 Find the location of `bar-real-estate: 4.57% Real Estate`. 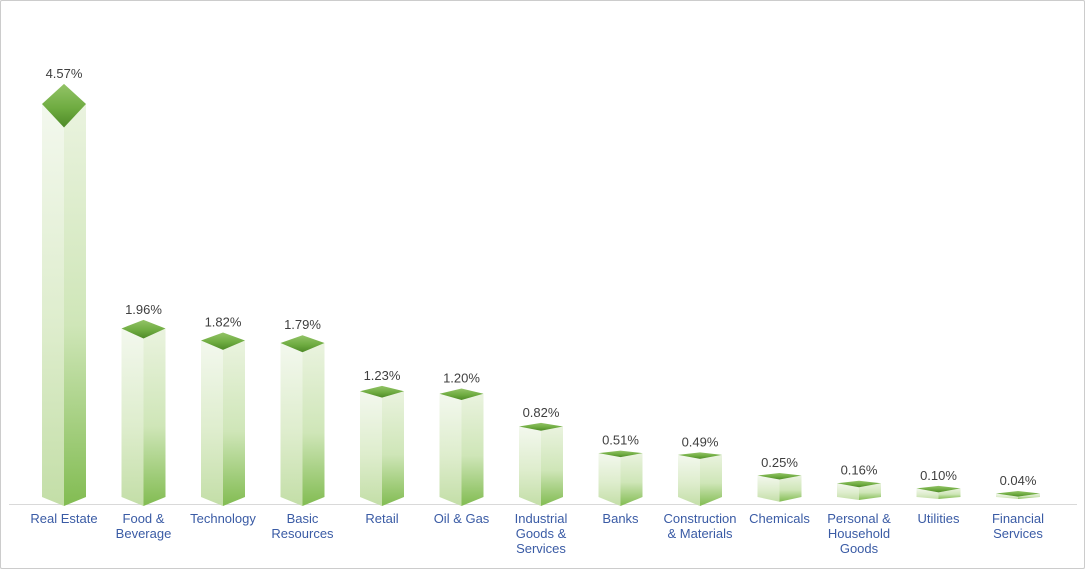

bar-real-estate: 4.57% Real Estate is located at coordinates (63, 296).